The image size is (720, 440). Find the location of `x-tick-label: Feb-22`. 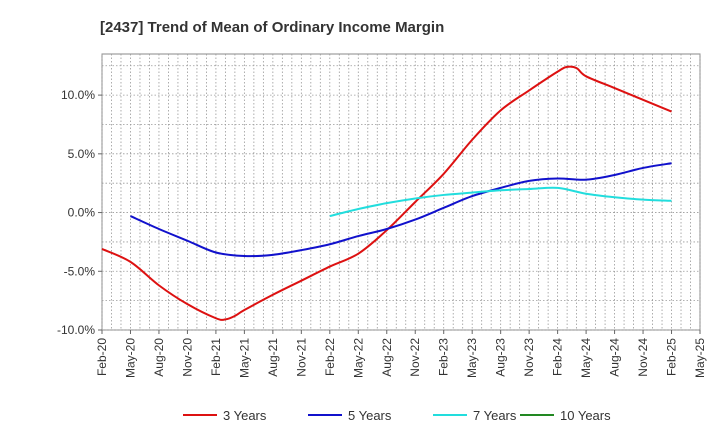

x-tick-label: Feb-22 is located at coordinates (330, 357).